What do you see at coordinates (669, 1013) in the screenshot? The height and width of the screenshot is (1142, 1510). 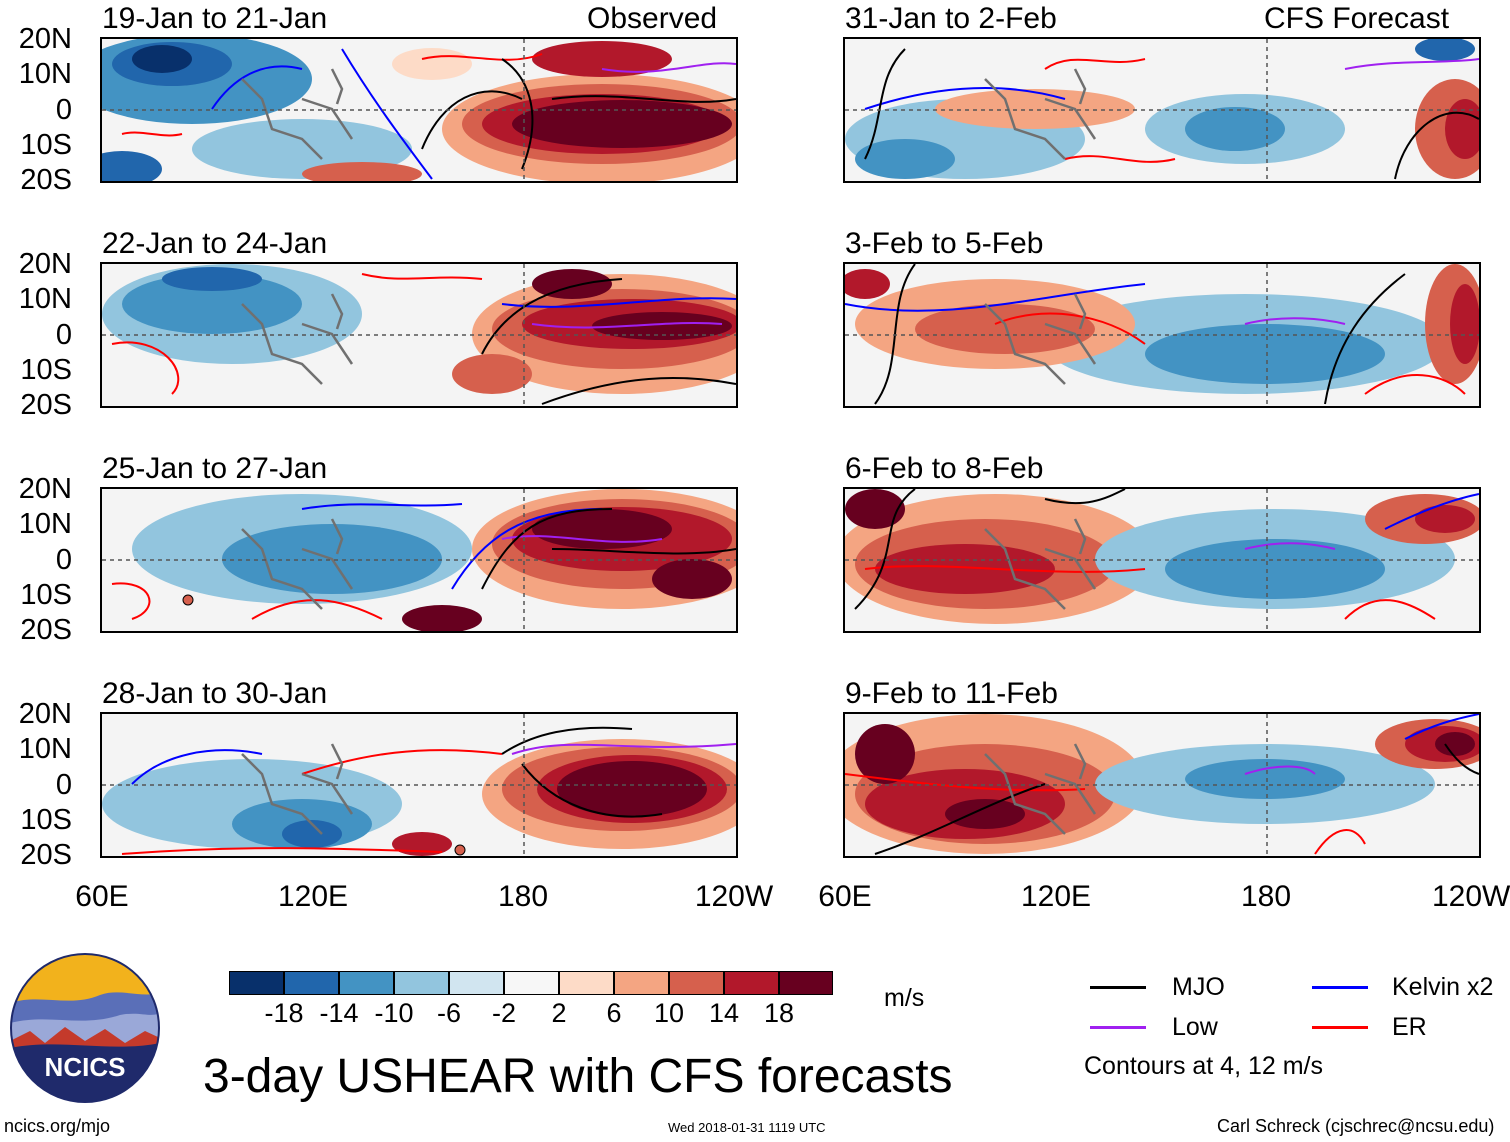 I see `colorbar-label: 10` at bounding box center [669, 1013].